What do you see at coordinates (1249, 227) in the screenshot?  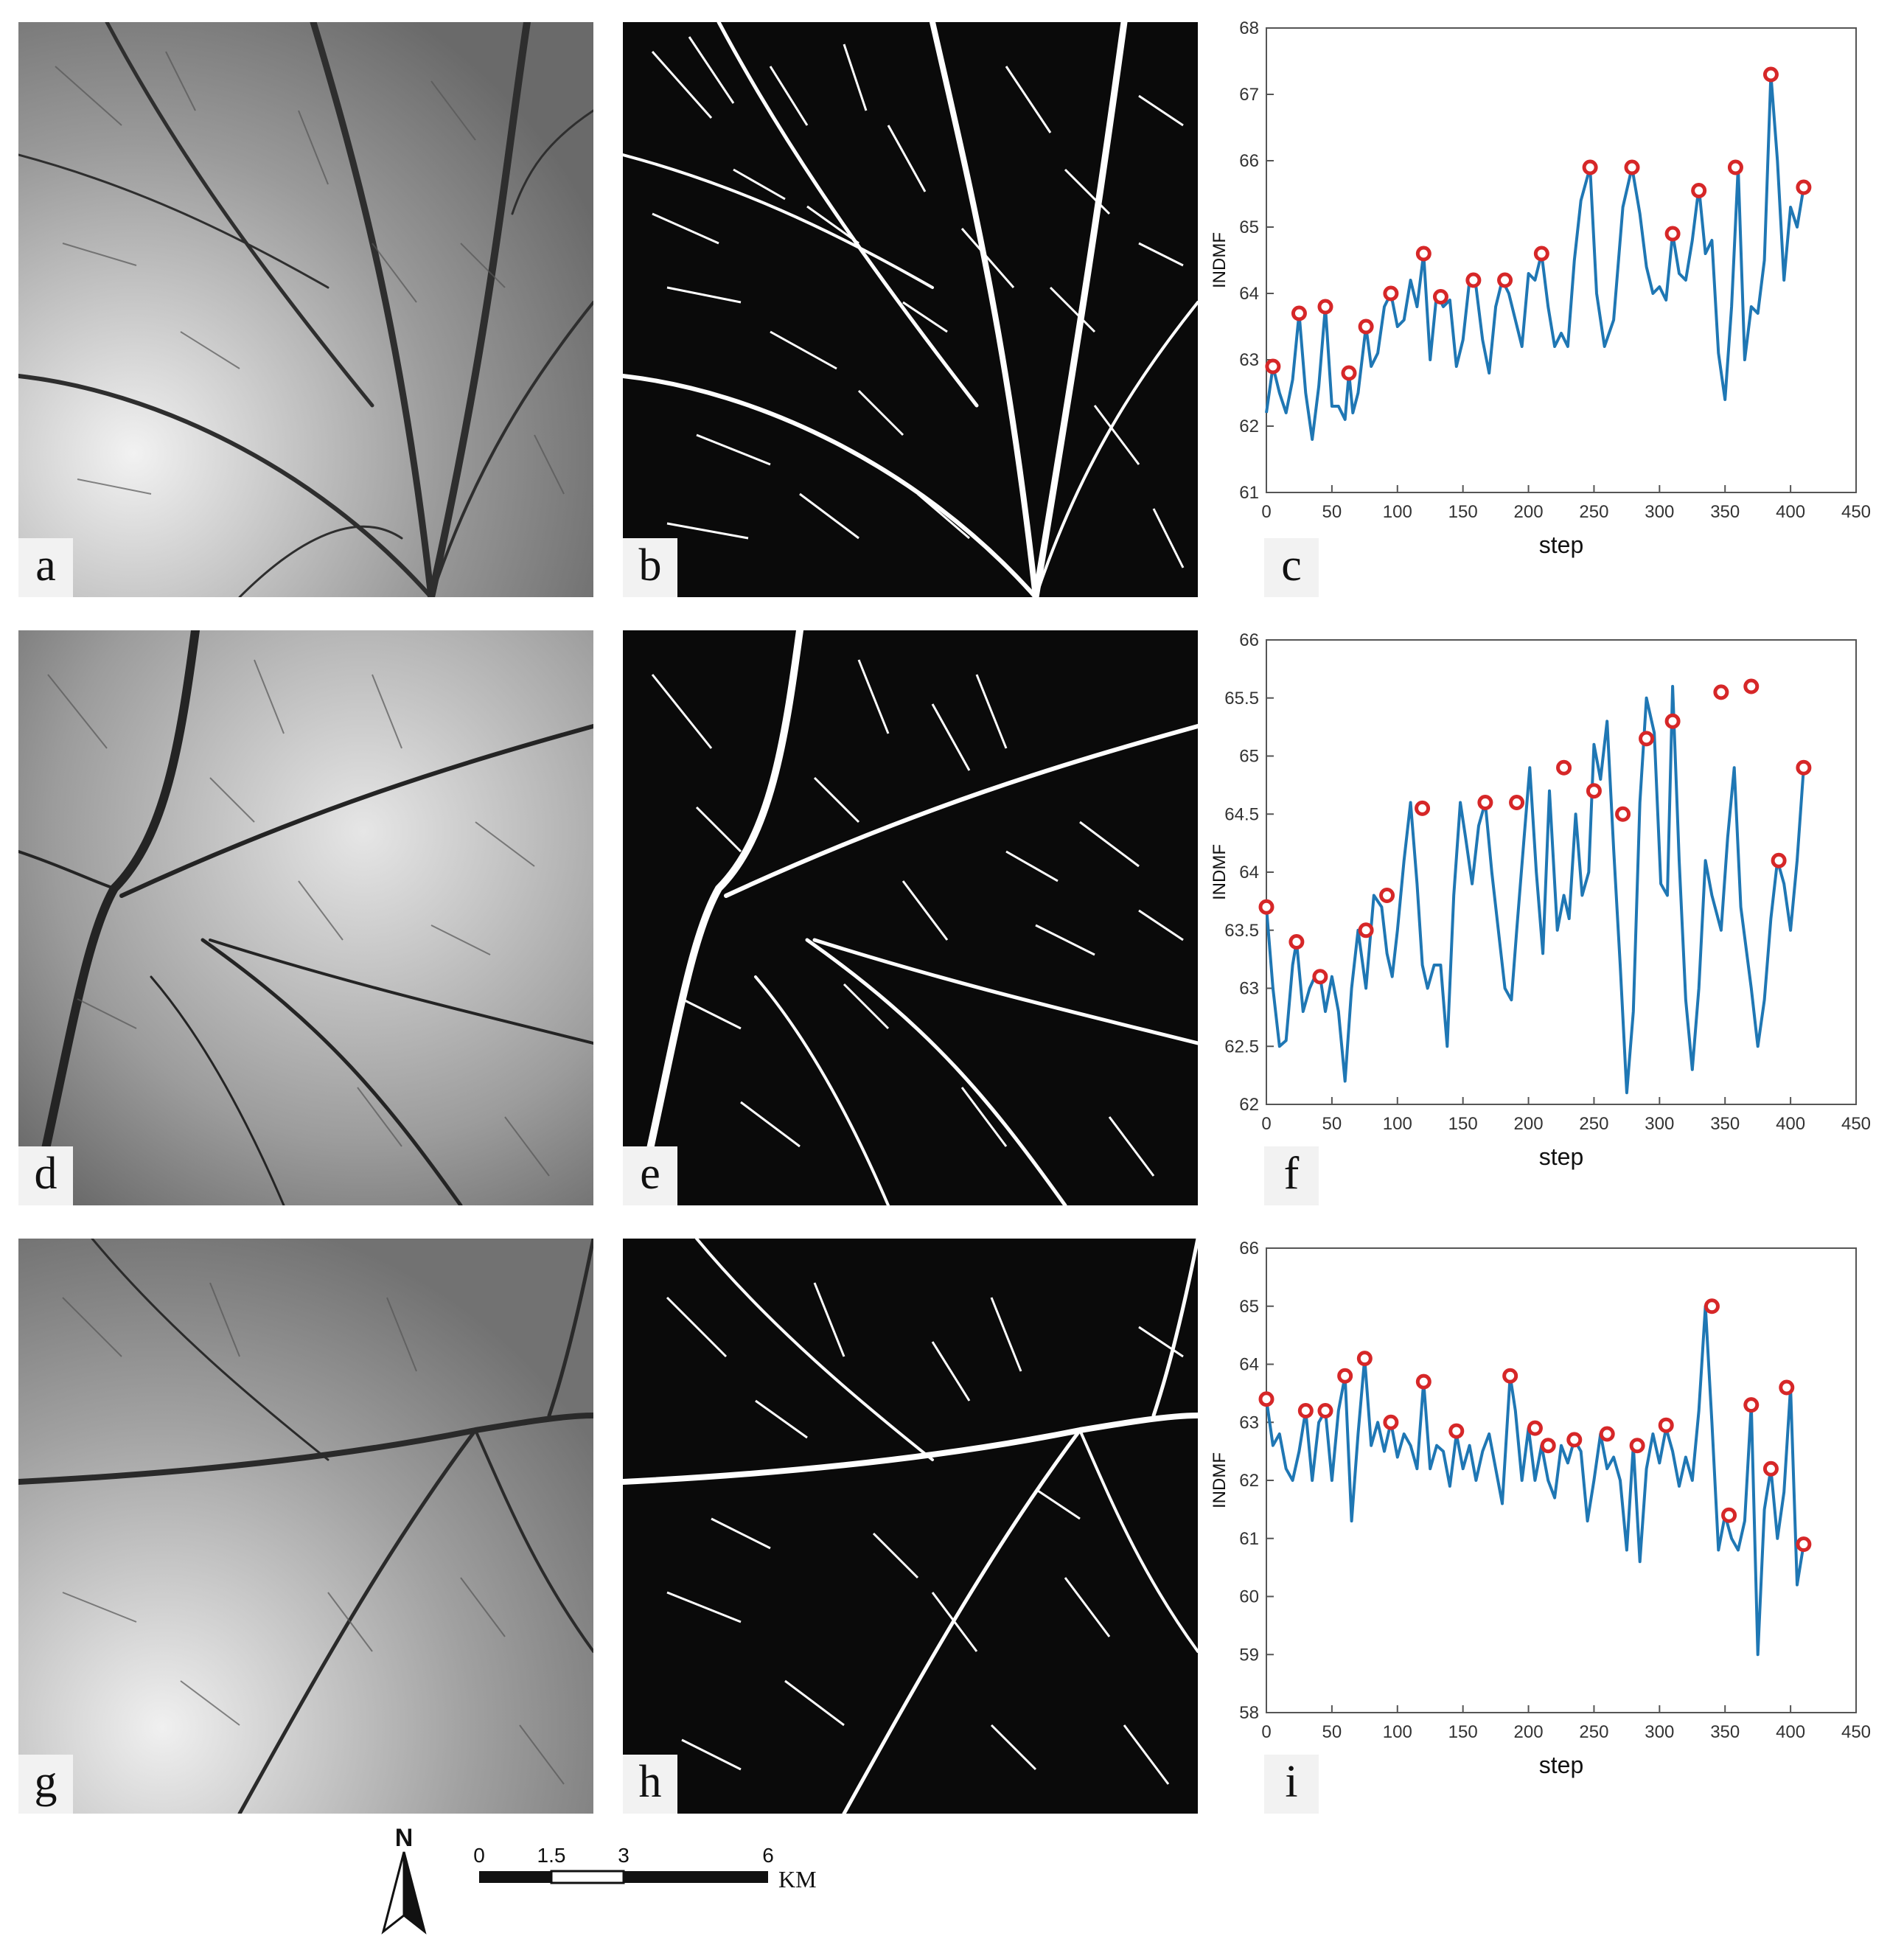 I see `y-tick-label: 65` at bounding box center [1249, 227].